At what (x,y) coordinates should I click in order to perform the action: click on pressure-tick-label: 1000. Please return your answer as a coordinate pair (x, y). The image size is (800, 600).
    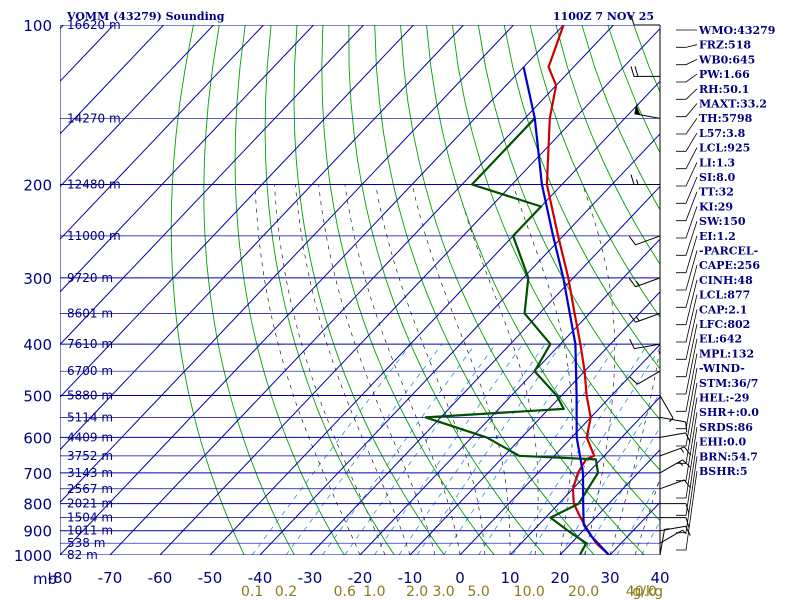
    Looking at the image, I should click on (33, 556).